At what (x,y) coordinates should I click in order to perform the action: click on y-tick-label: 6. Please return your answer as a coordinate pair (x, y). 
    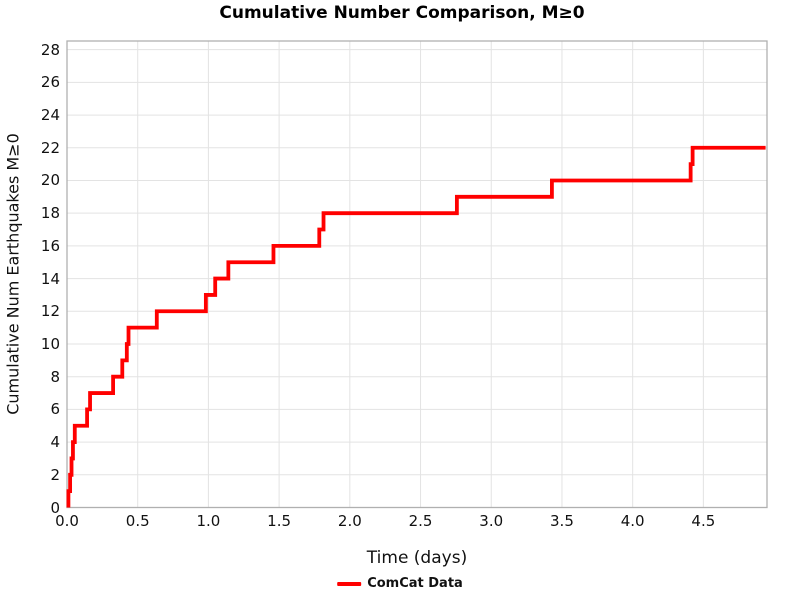
    Looking at the image, I should click on (55, 409).